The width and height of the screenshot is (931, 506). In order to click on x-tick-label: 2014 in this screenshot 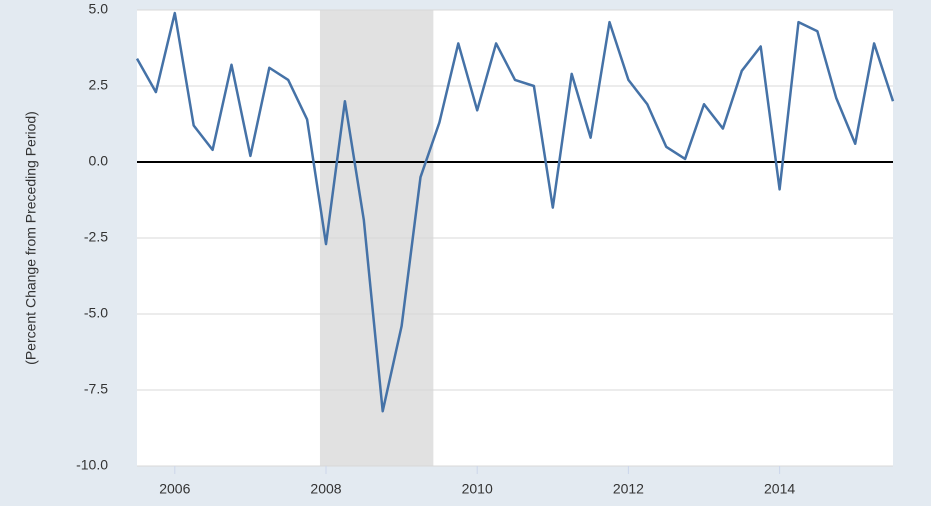, I will do `click(779, 489)`.